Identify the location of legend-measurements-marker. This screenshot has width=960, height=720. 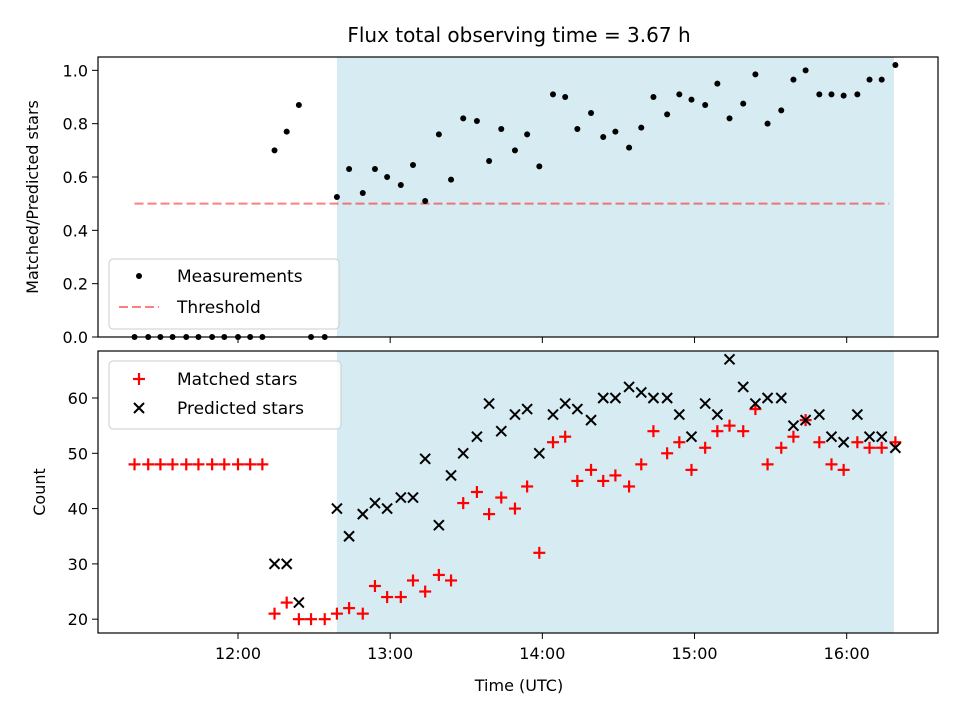
(139, 276).